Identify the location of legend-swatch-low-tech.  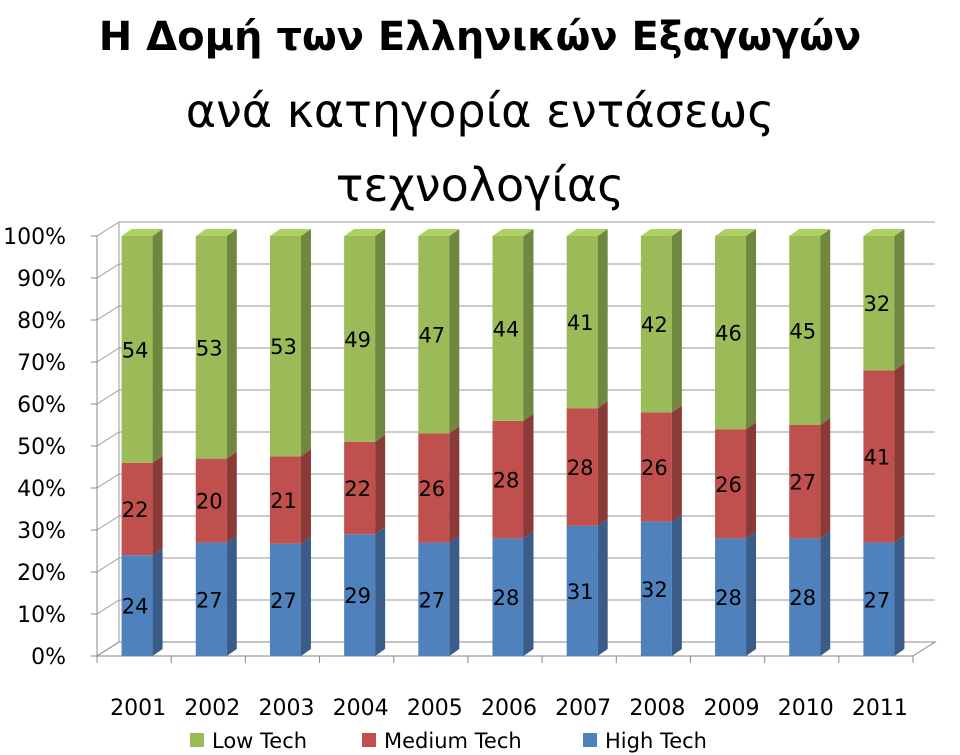
(197, 740).